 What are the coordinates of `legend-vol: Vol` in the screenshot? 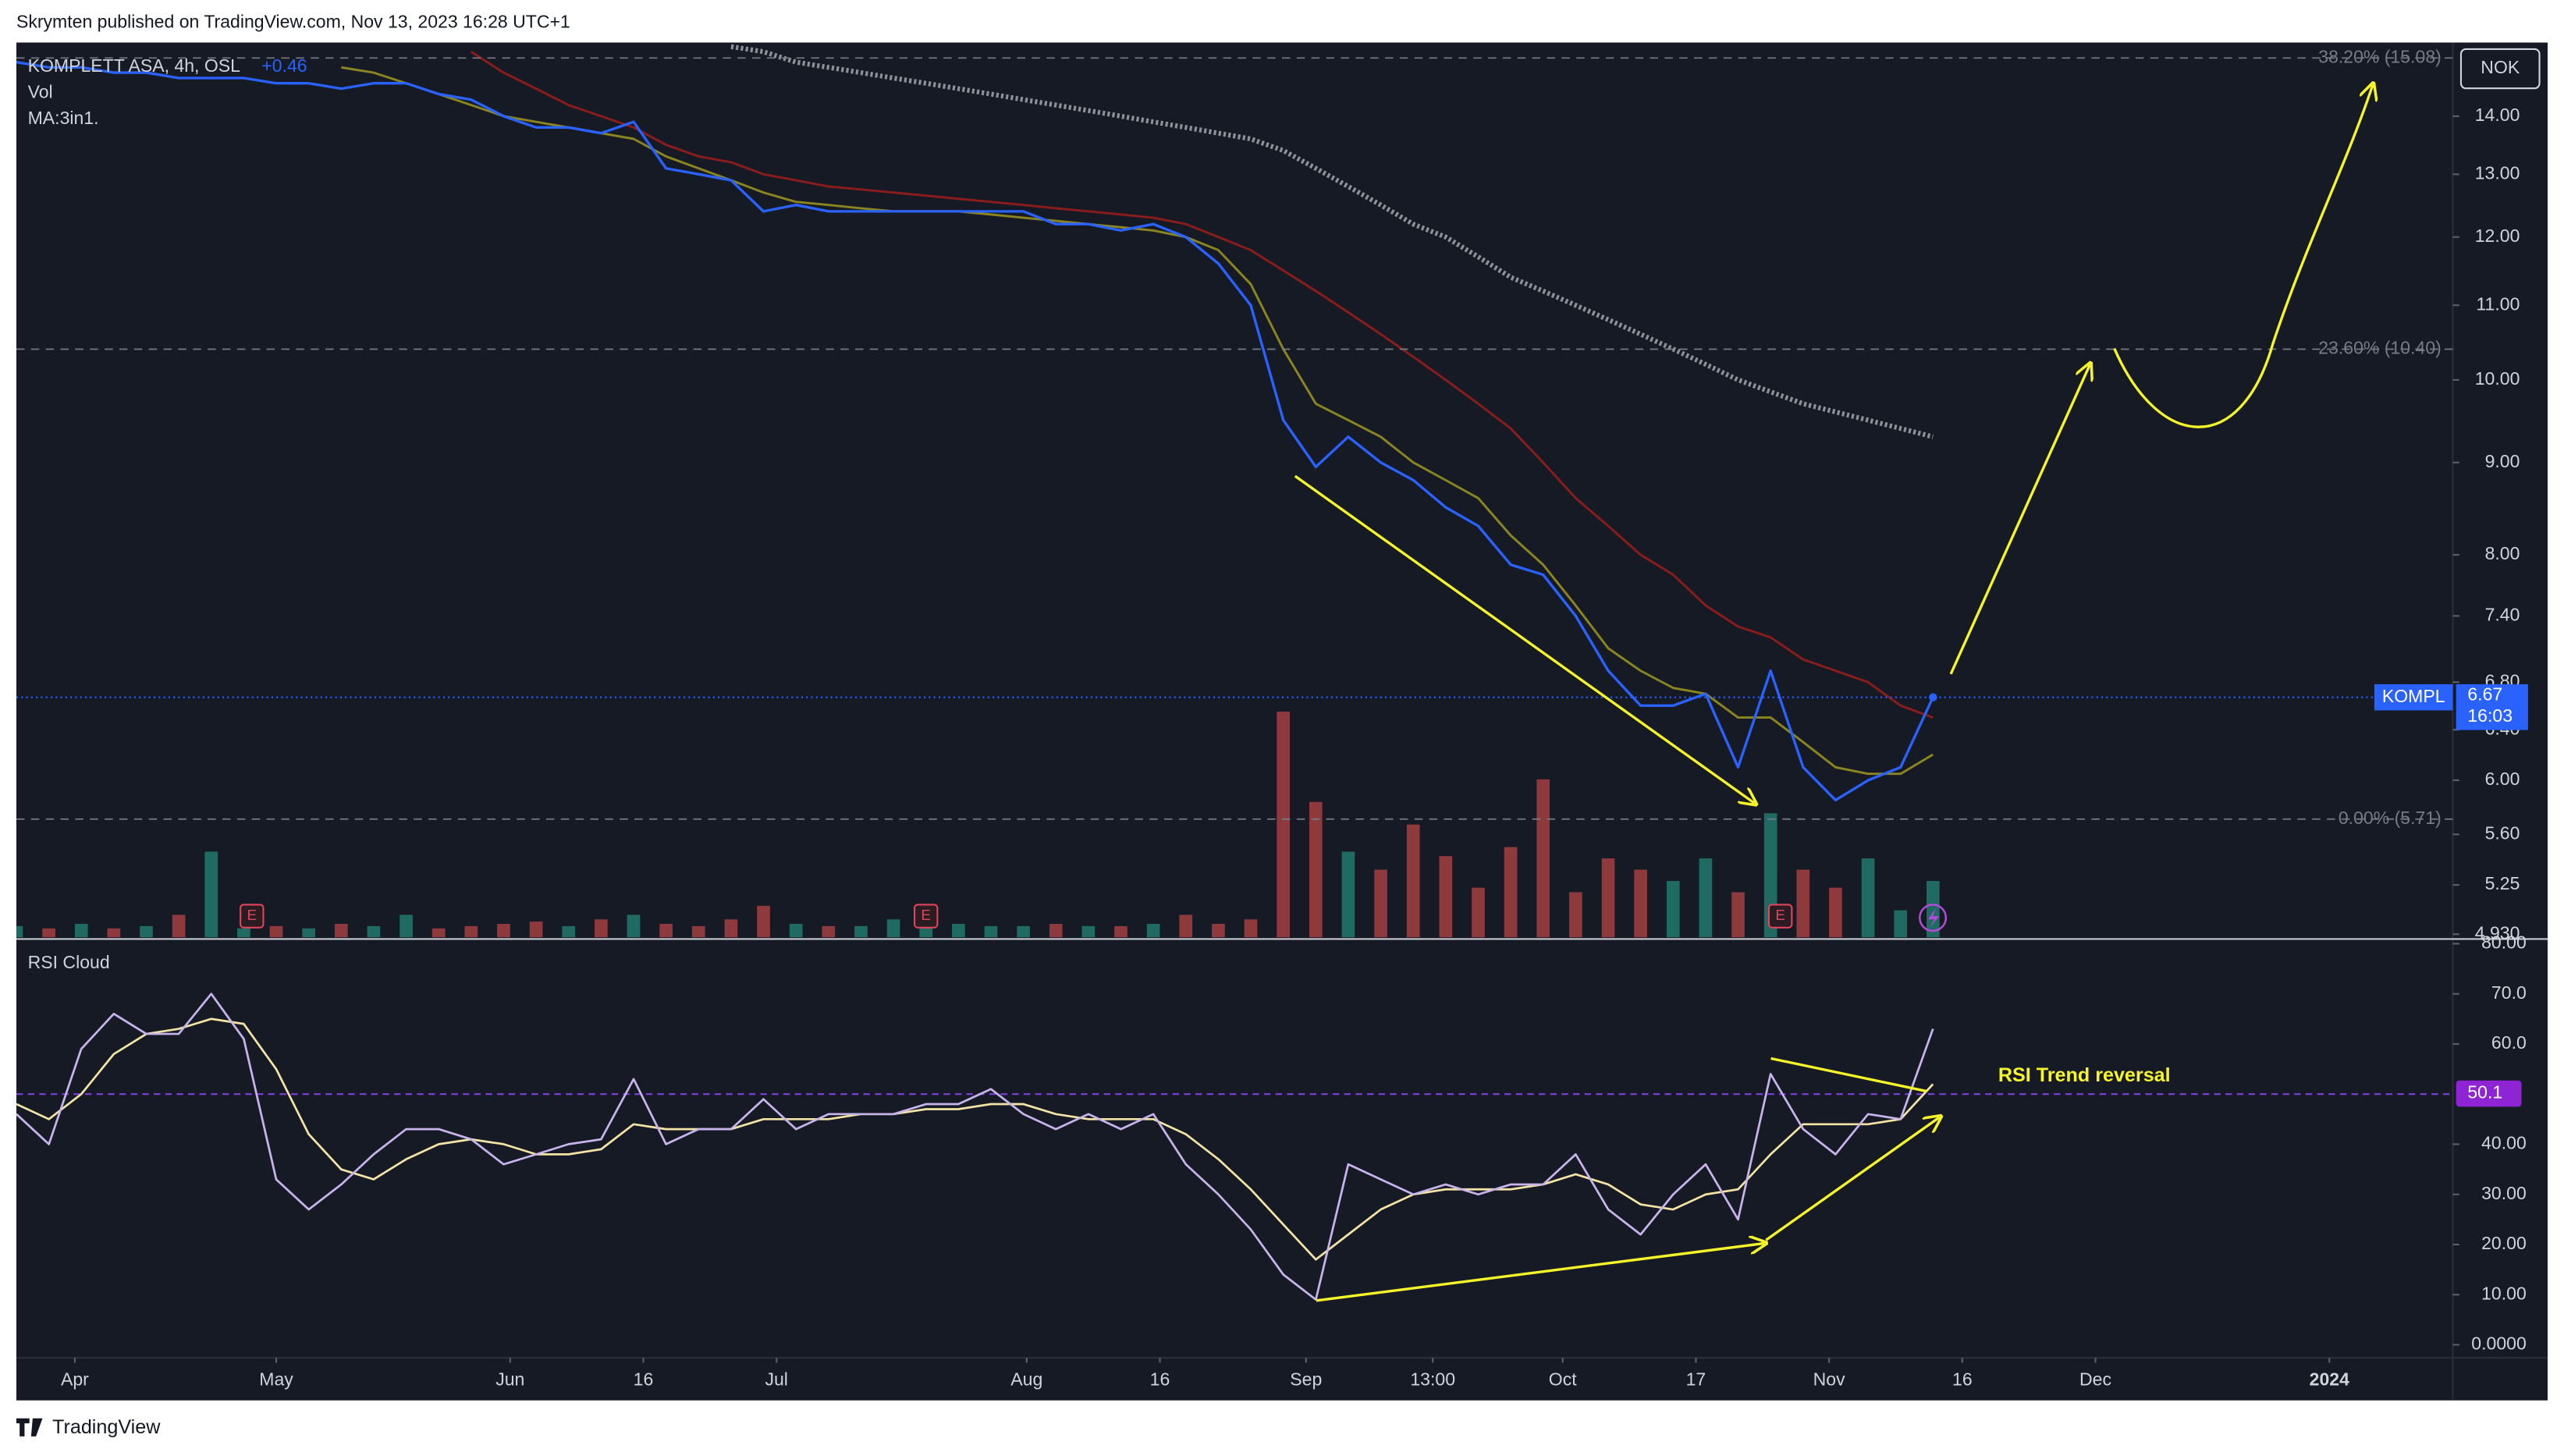 It's located at (40, 92).